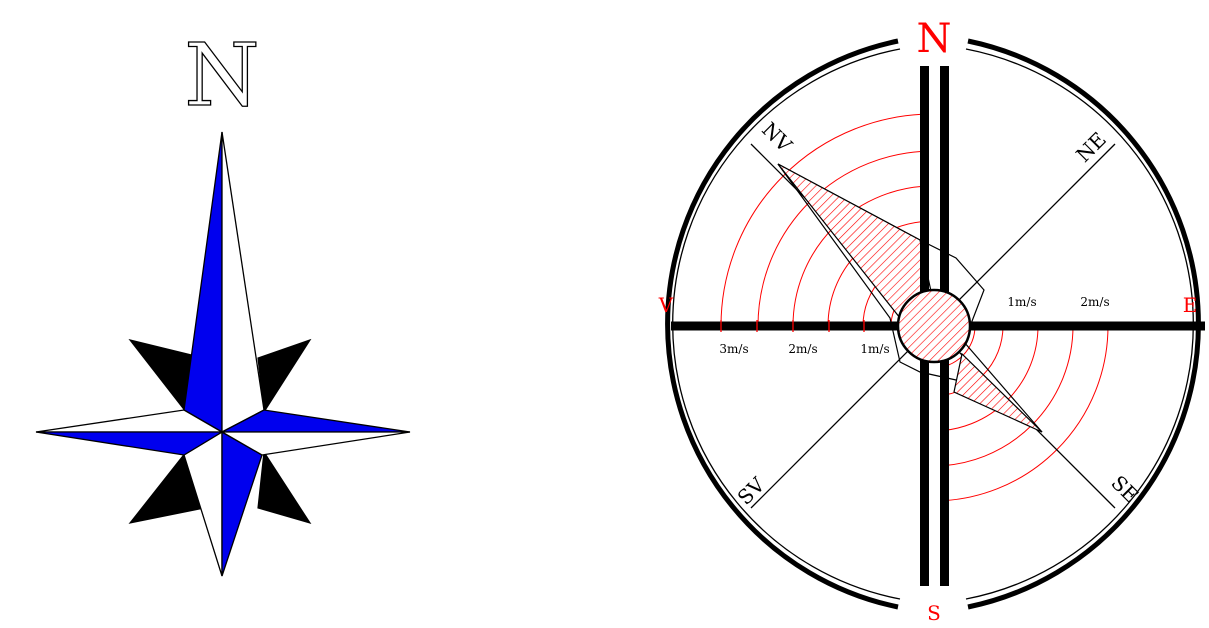 The image size is (1209, 628). Describe the element at coordinates (934, 613) in the screenshot. I see `label-south: S` at that location.